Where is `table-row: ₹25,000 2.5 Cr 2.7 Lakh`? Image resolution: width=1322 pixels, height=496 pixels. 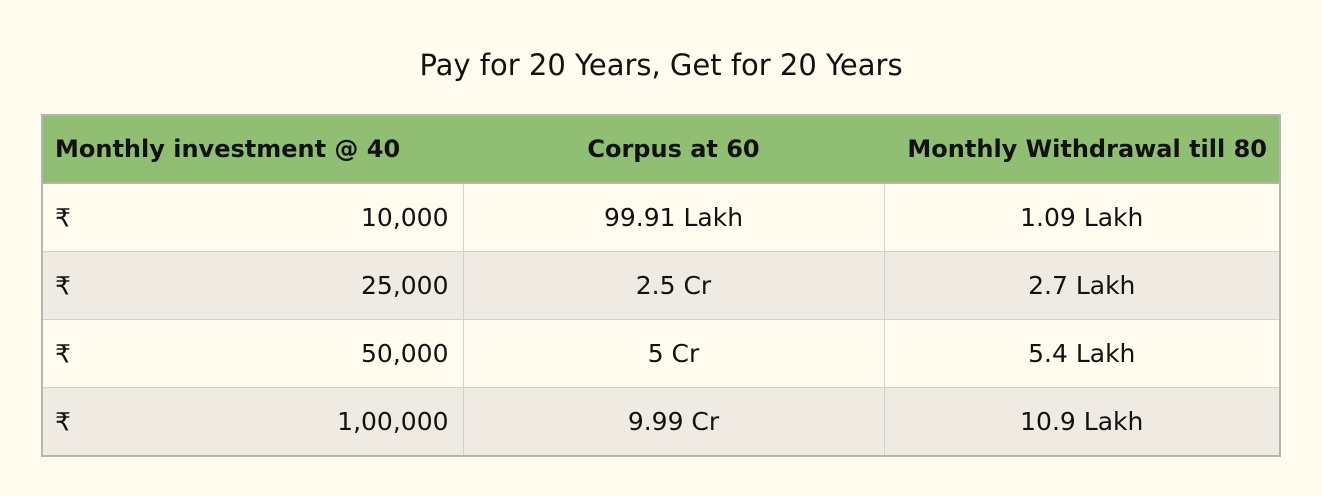 table-row: ₹25,000 2.5 Cr 2.7 Lakh is located at coordinates (661, 285).